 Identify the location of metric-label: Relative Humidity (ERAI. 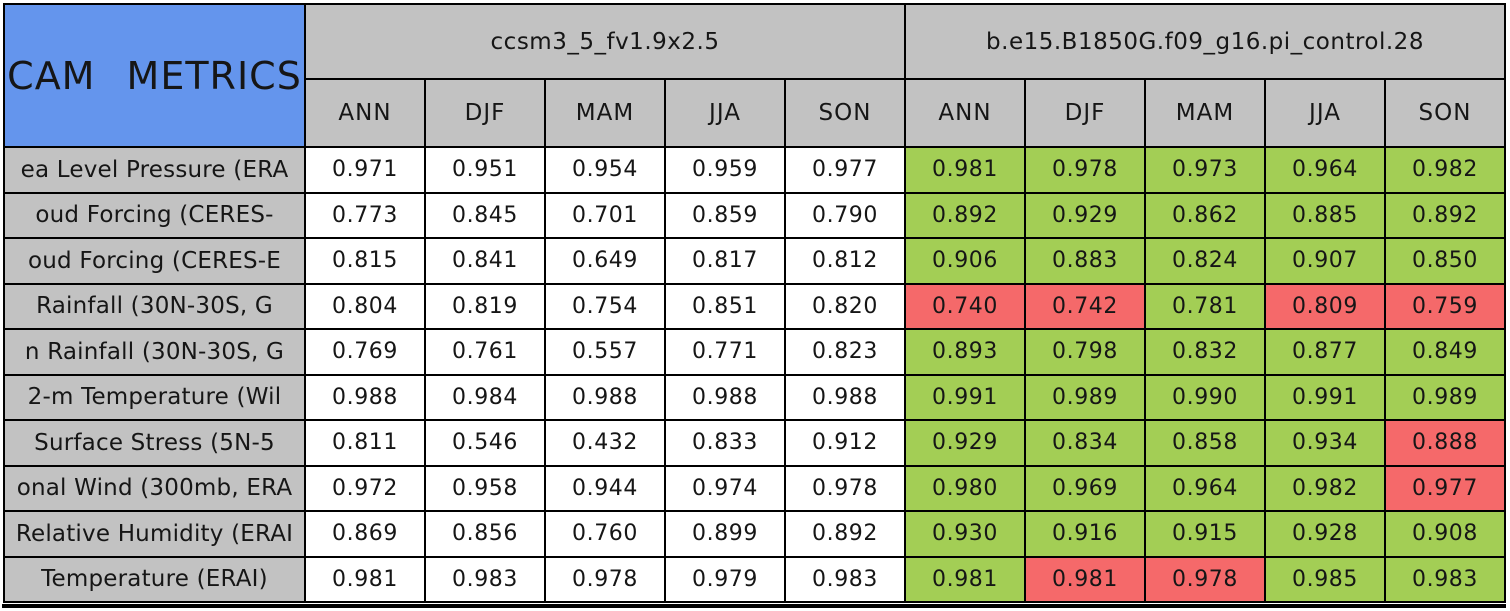
(155, 535).